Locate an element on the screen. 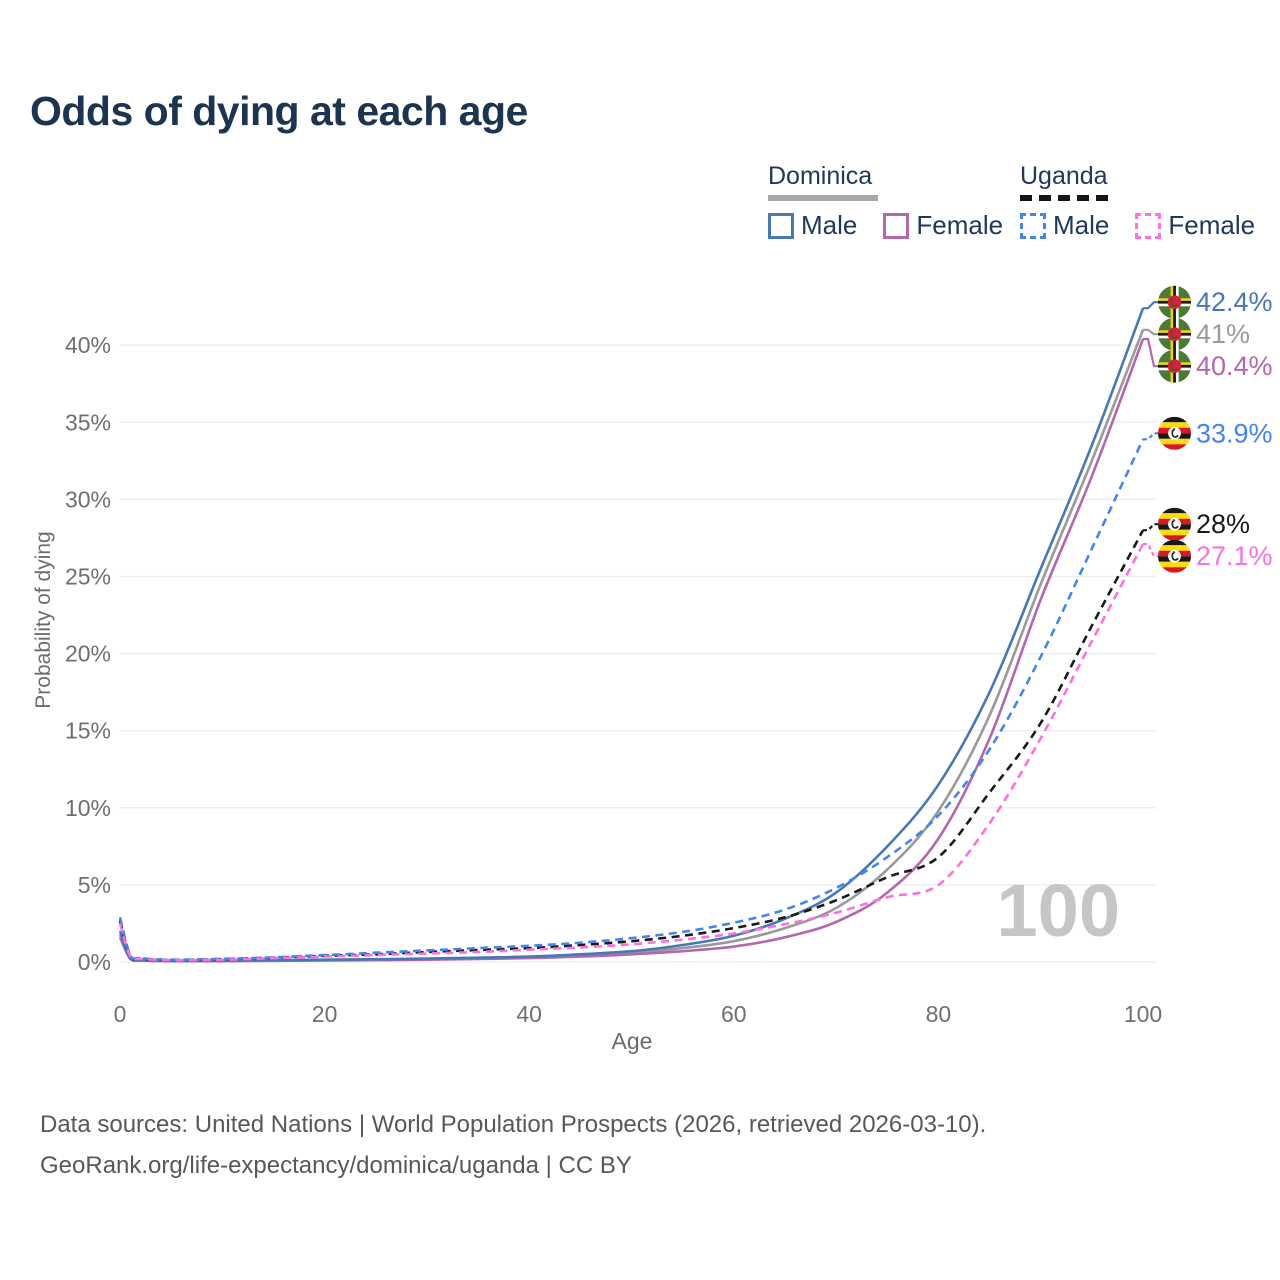 The image size is (1280, 1280). end-label-dominica-female: 40.4% is located at coordinates (1208, 360).